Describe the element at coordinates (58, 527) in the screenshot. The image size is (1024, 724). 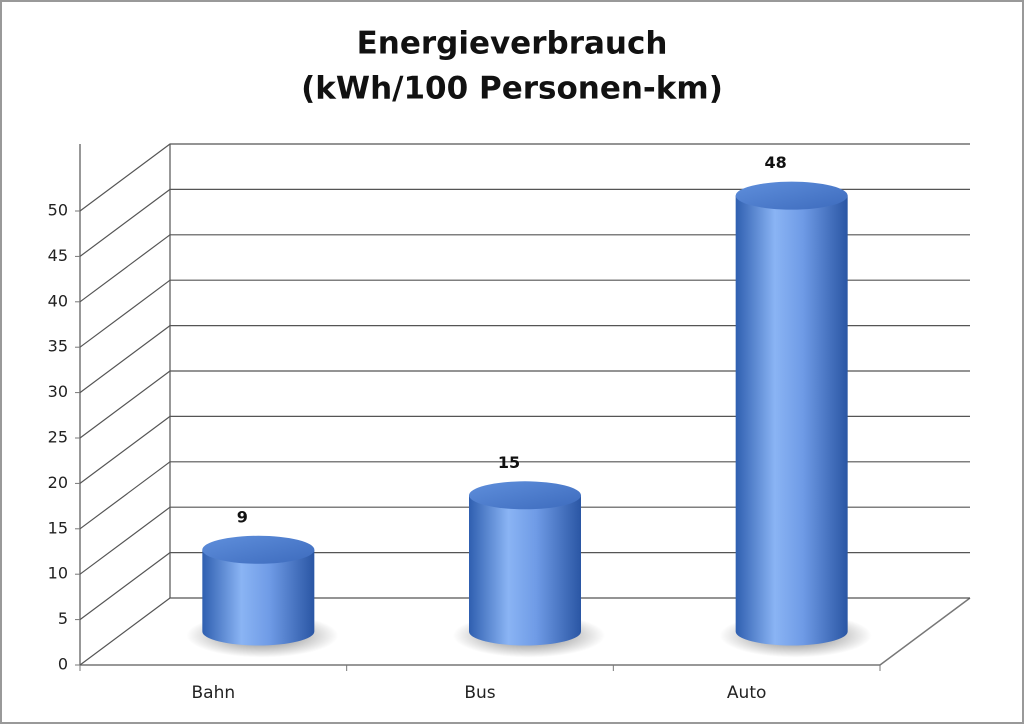
I see `y-tick-label: 15` at that location.